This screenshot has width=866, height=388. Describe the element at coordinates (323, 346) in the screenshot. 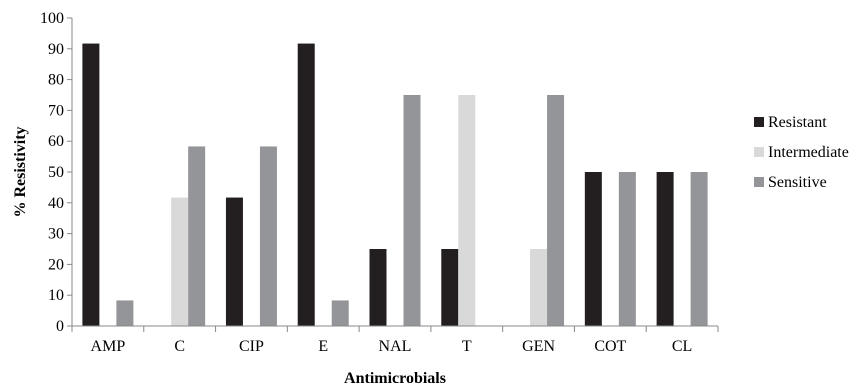

I see `x-tick-label: E` at that location.